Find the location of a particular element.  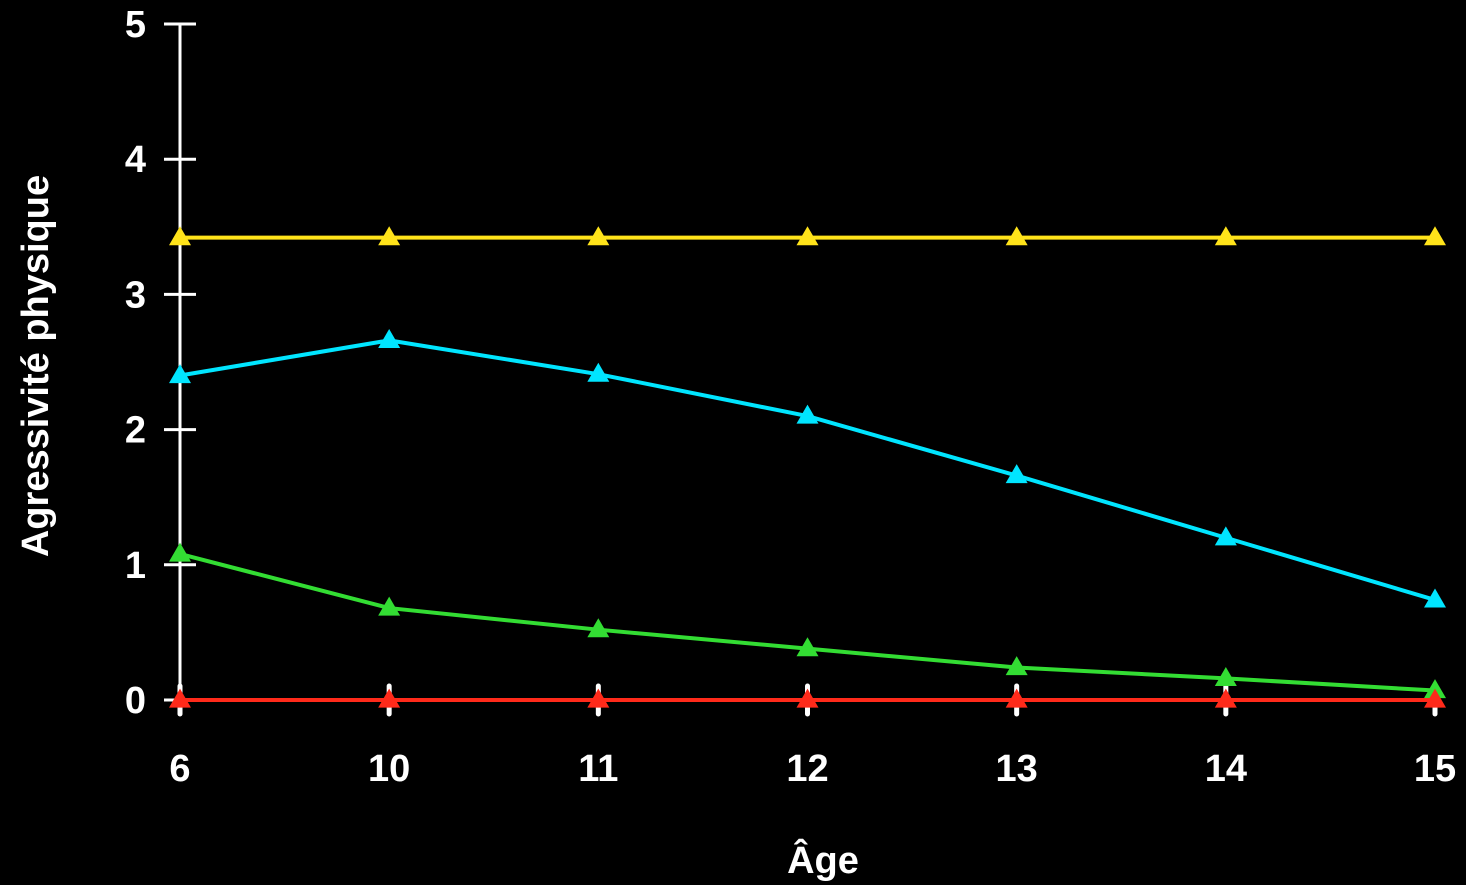

x-tick-label: 13 is located at coordinates (1017, 769).